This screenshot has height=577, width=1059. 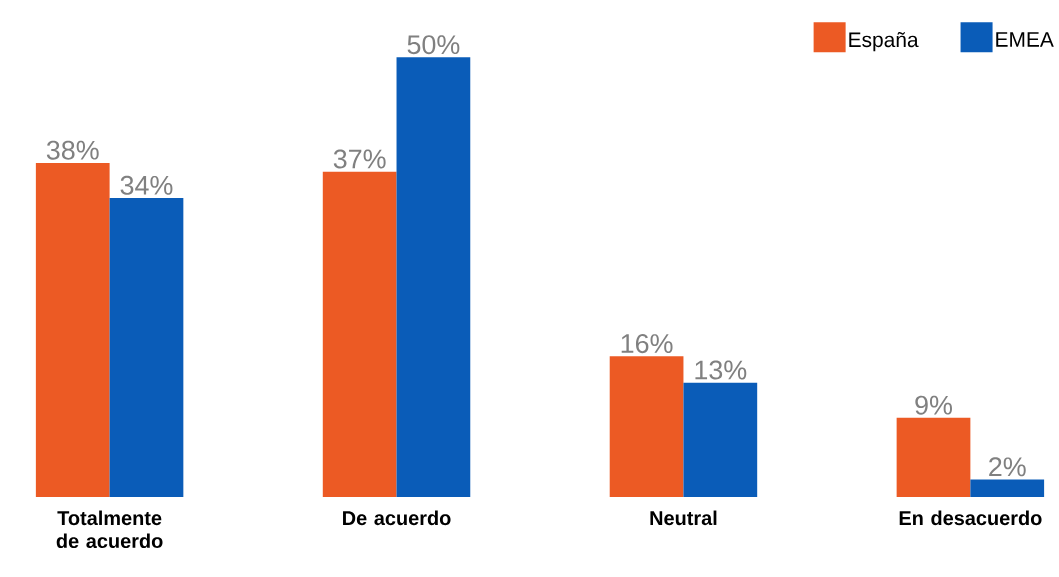 What do you see at coordinates (359, 159) in the screenshot?
I see `data-label: 37%` at bounding box center [359, 159].